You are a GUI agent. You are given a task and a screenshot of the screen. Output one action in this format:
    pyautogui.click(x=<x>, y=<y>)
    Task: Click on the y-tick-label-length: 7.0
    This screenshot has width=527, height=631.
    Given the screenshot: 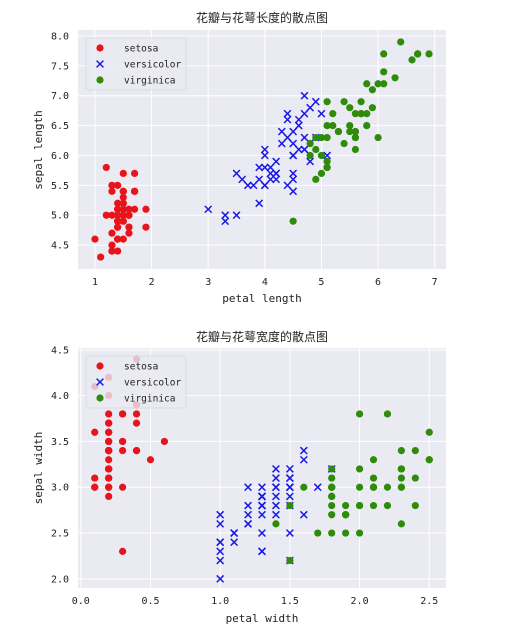 What is the action you would take?
    pyautogui.click(x=60, y=96)
    